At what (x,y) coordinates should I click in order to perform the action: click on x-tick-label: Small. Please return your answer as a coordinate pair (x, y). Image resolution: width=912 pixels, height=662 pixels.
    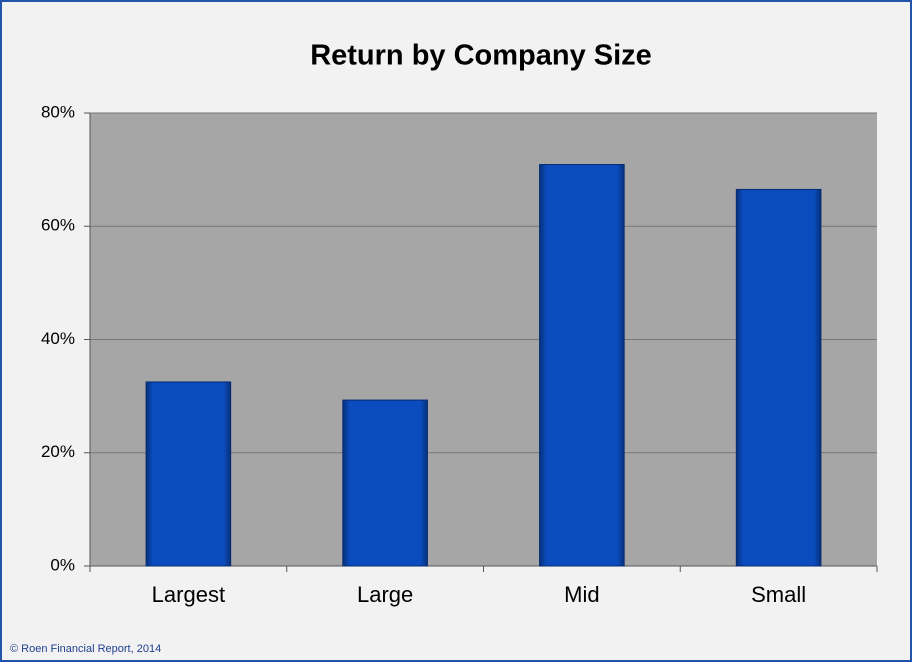
    Looking at the image, I should click on (778, 594).